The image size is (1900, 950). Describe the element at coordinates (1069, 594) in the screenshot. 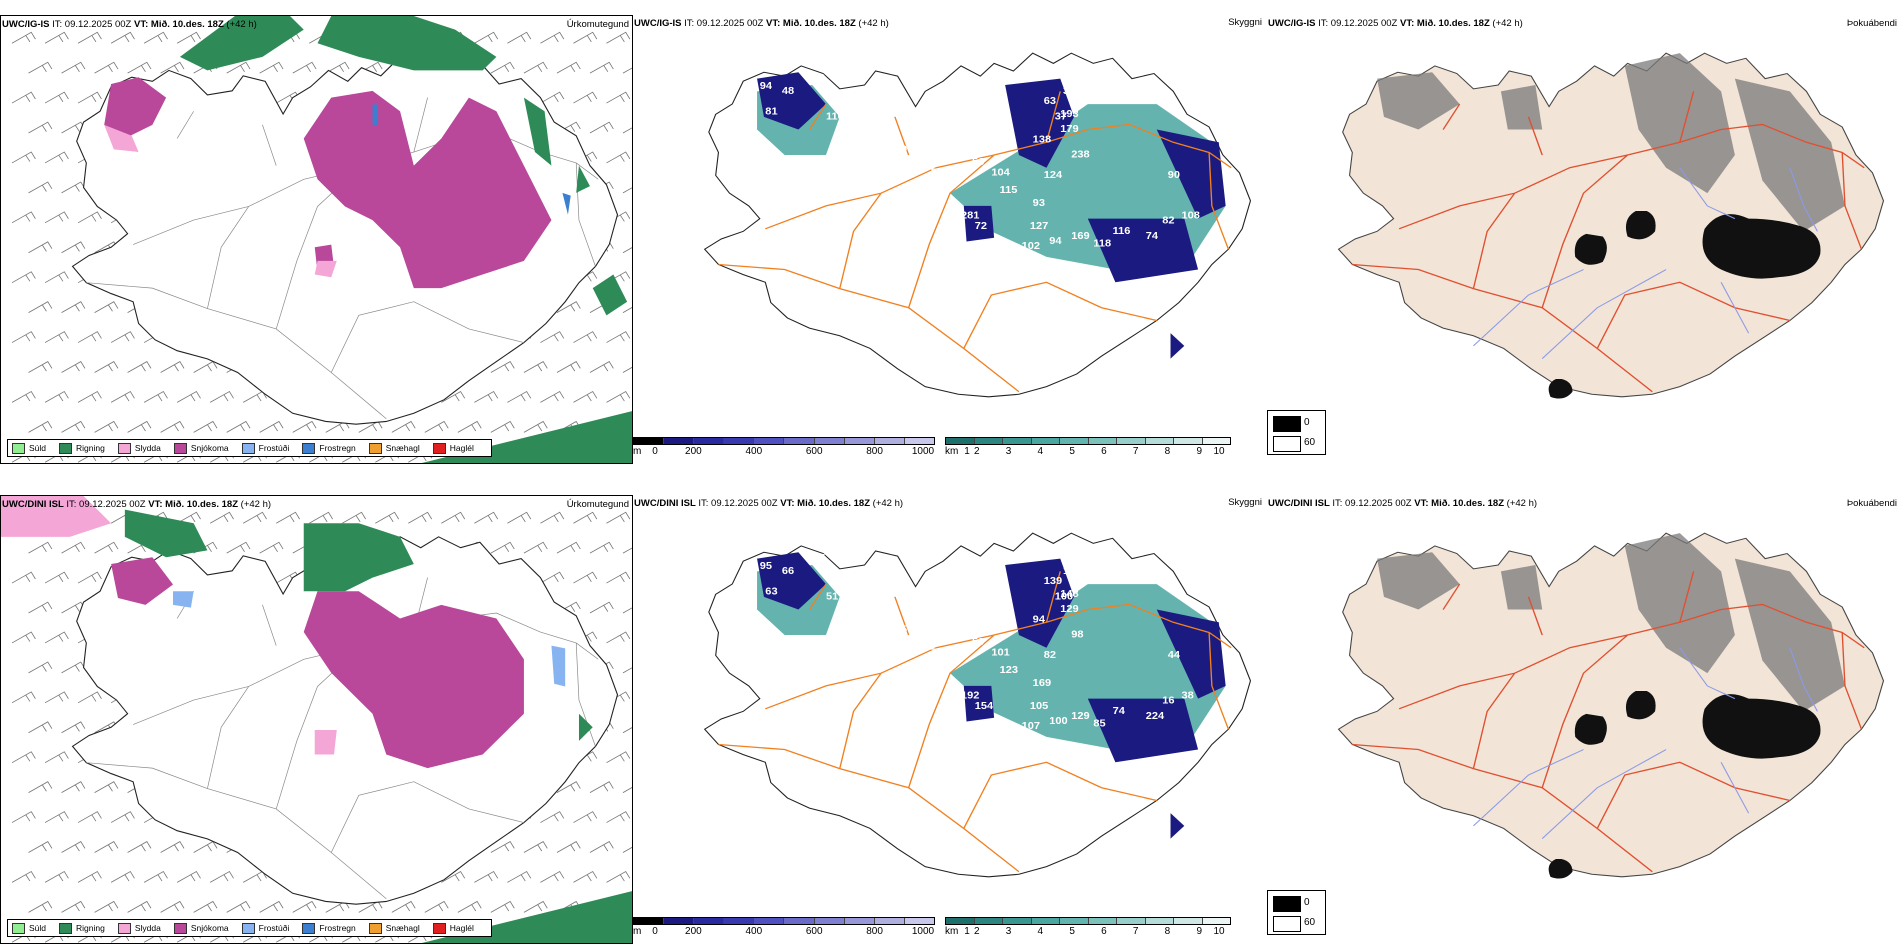

I see `visibility-value-label: 148` at that location.